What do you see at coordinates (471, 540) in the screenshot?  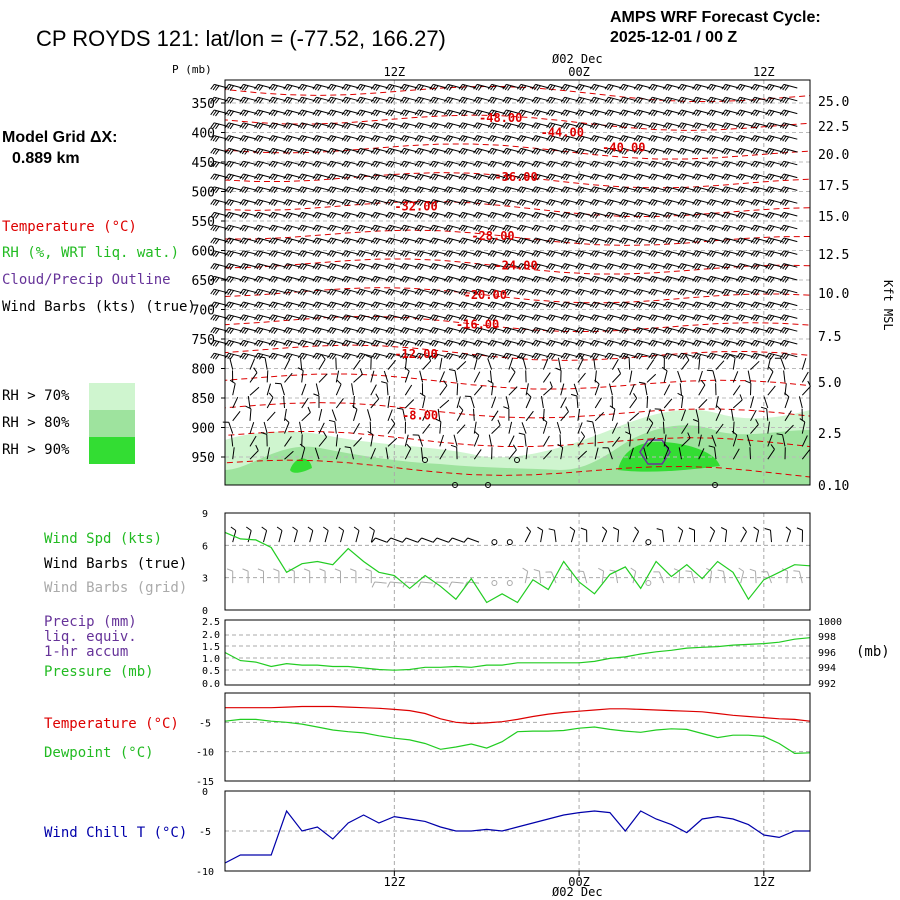 I see `wind-barb-true` at bounding box center [471, 540].